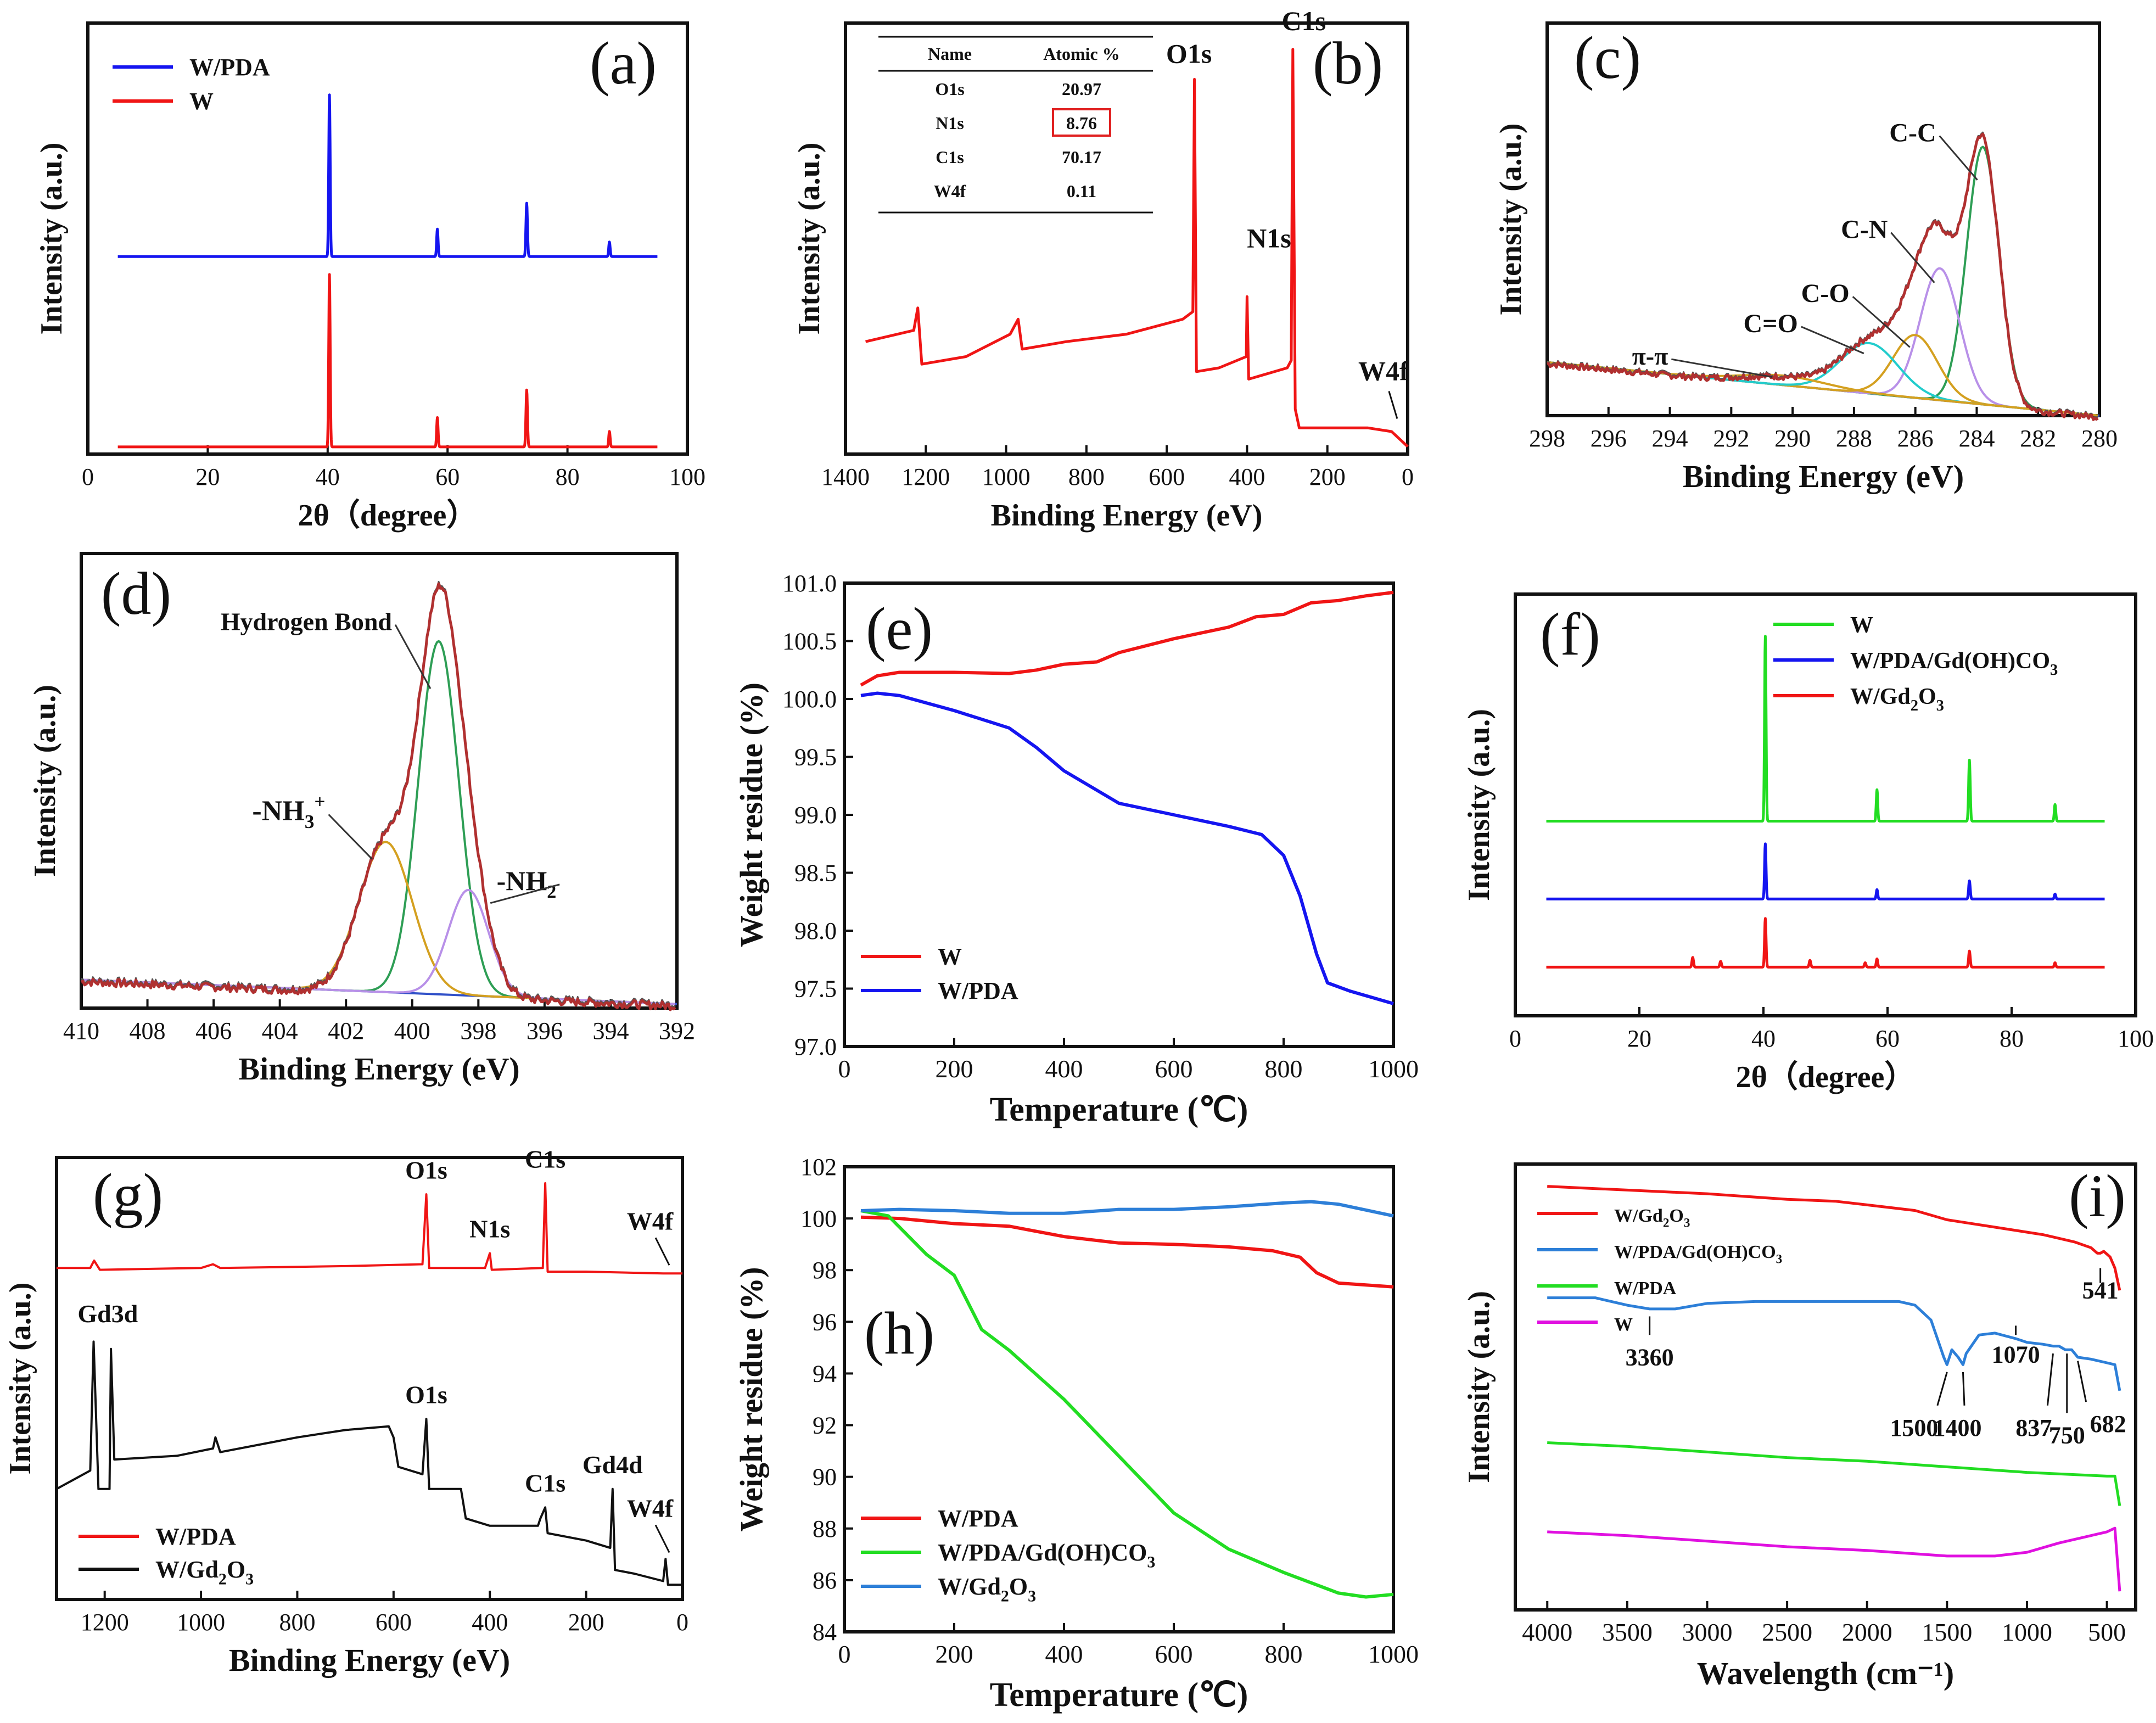 This screenshot has height=1723, width=2156. I want to click on x-tick-label: 40, so click(328, 476).